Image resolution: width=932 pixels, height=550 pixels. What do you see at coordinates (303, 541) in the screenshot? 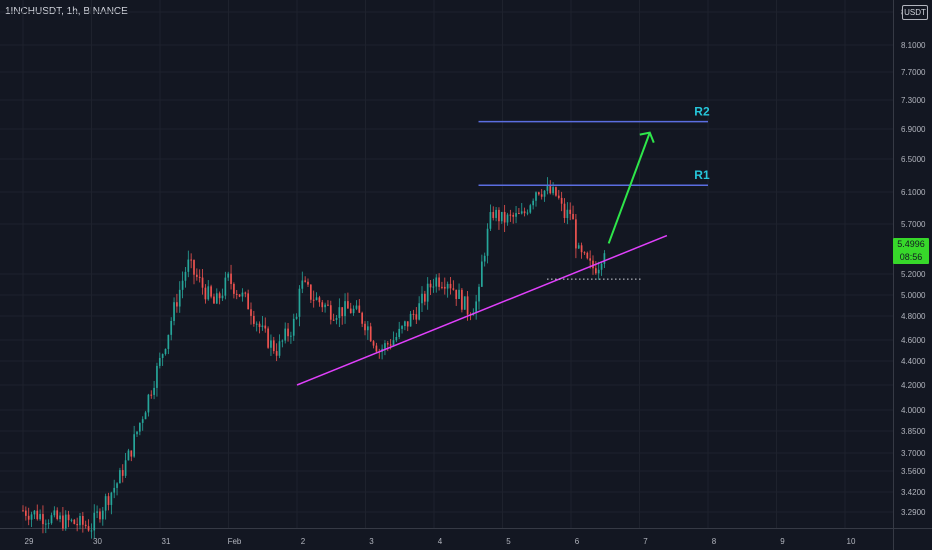
I see `time-tick-label: 2` at bounding box center [303, 541].